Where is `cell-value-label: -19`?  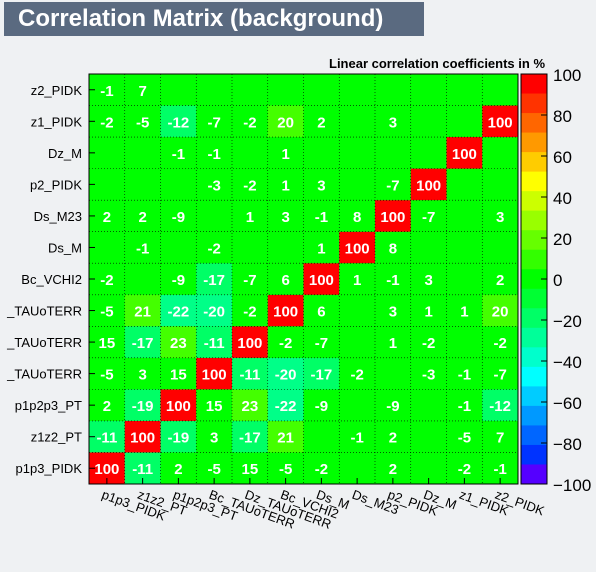
cell-value-label: -19 is located at coordinates (179, 438).